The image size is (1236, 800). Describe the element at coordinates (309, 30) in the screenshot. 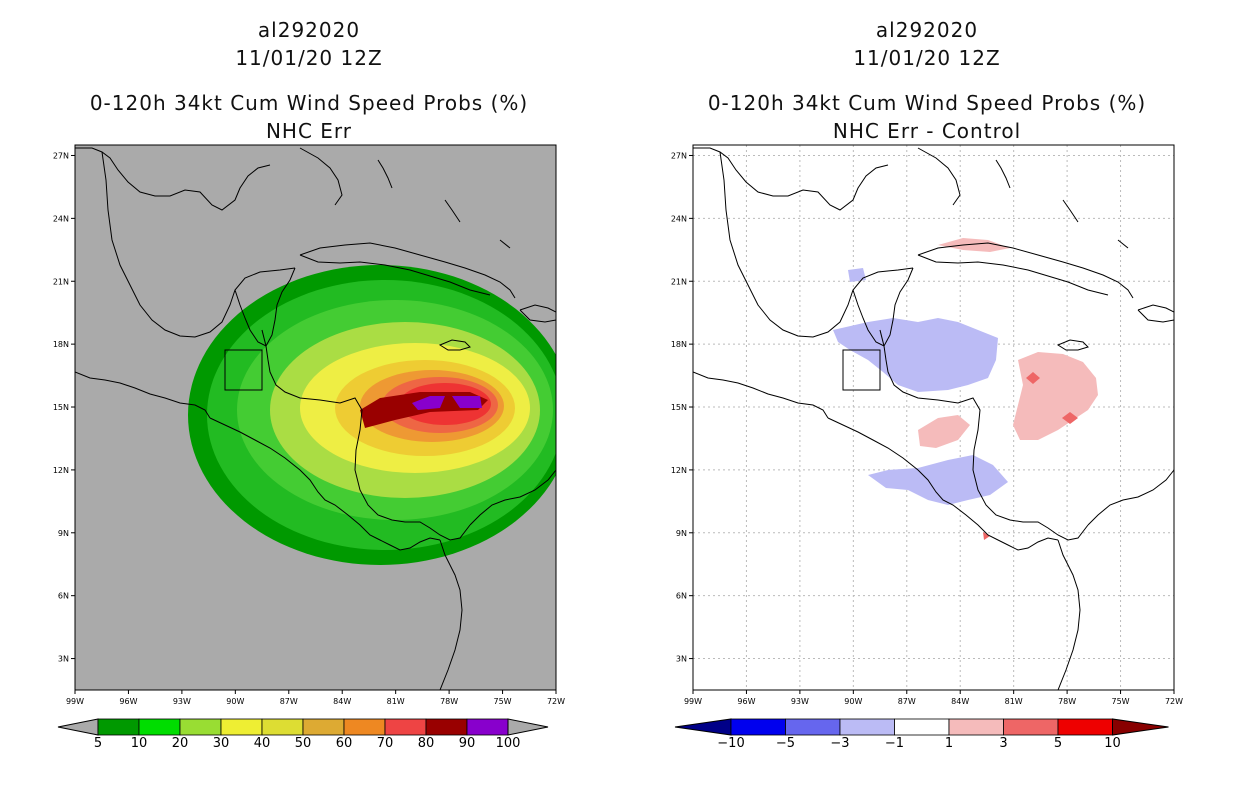

I see `left-title-storm: al292020` at that location.